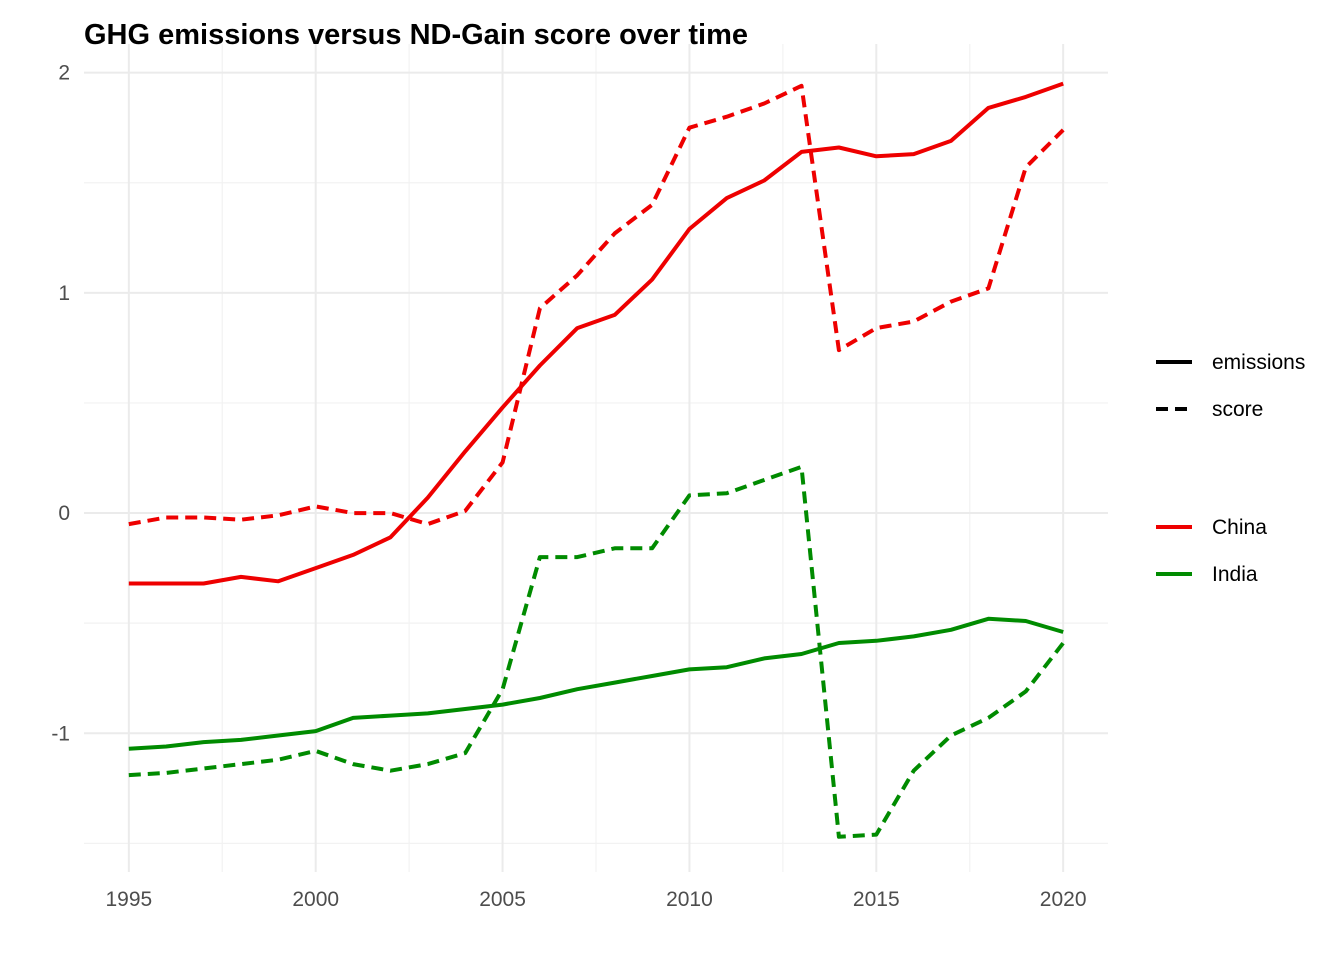 Image resolution: width=1344 pixels, height=960 pixels. What do you see at coordinates (315, 899) in the screenshot?
I see `x-tick-label: 2000` at bounding box center [315, 899].